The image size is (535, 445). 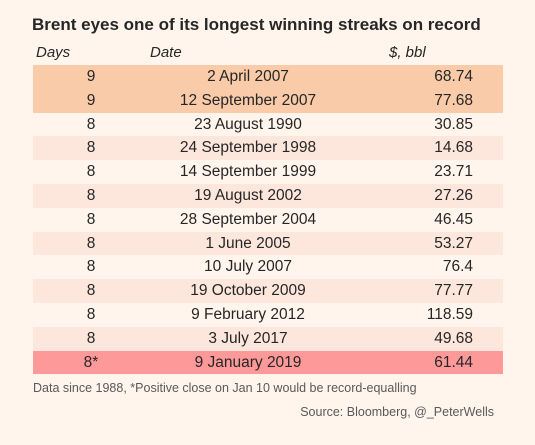 I want to click on cell-price: 53.27, so click(x=453, y=243).